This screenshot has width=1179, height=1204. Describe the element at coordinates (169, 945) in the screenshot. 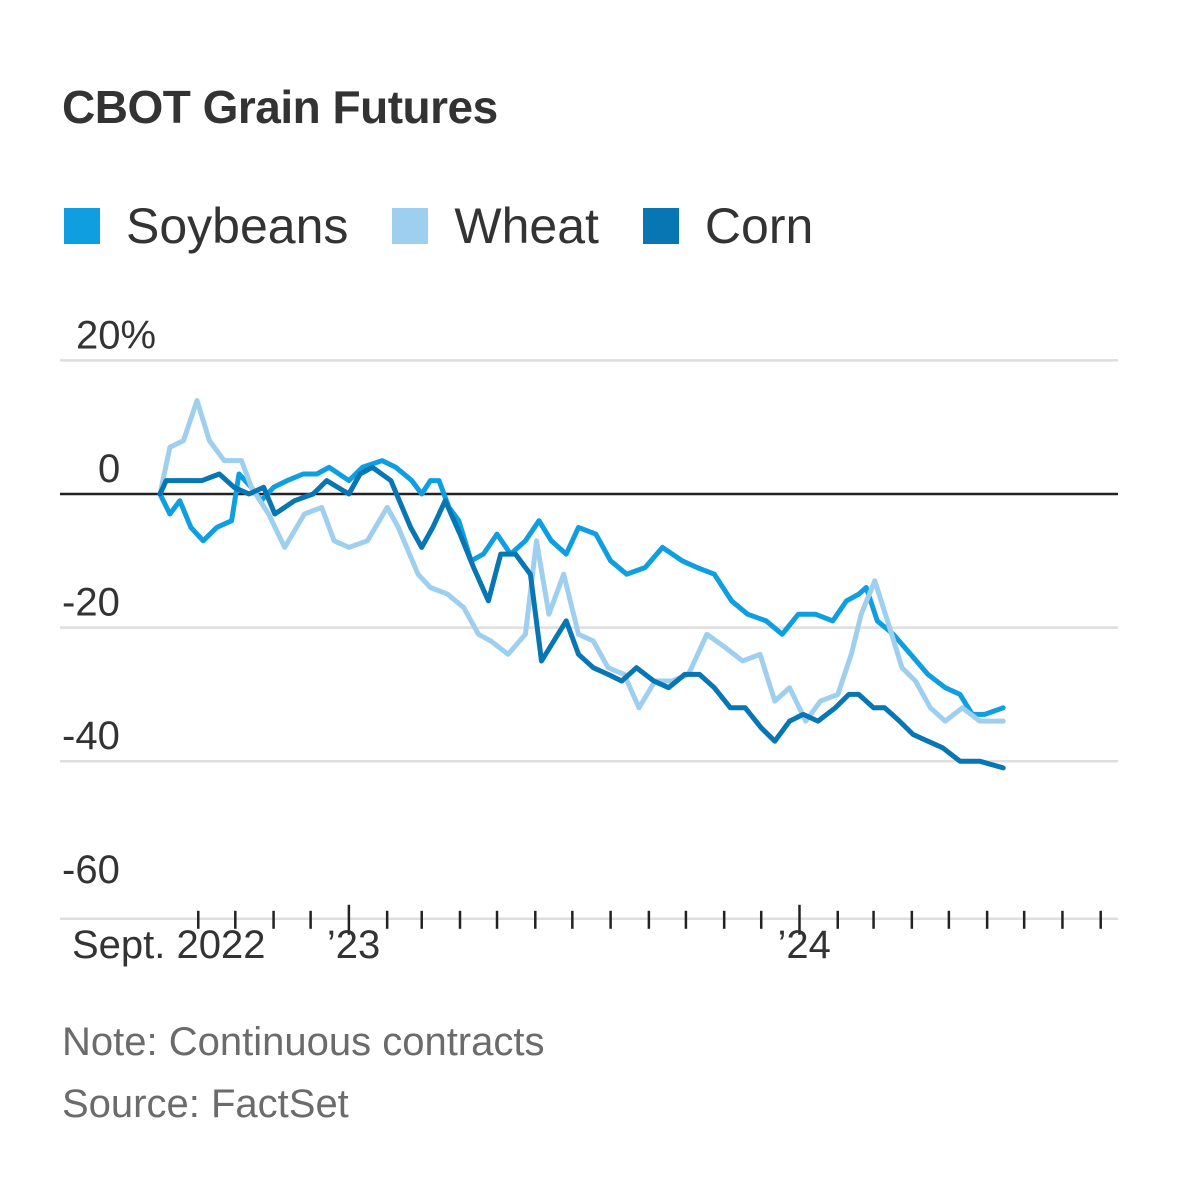

I see `x-tick-label: Sept. 2022` at that location.